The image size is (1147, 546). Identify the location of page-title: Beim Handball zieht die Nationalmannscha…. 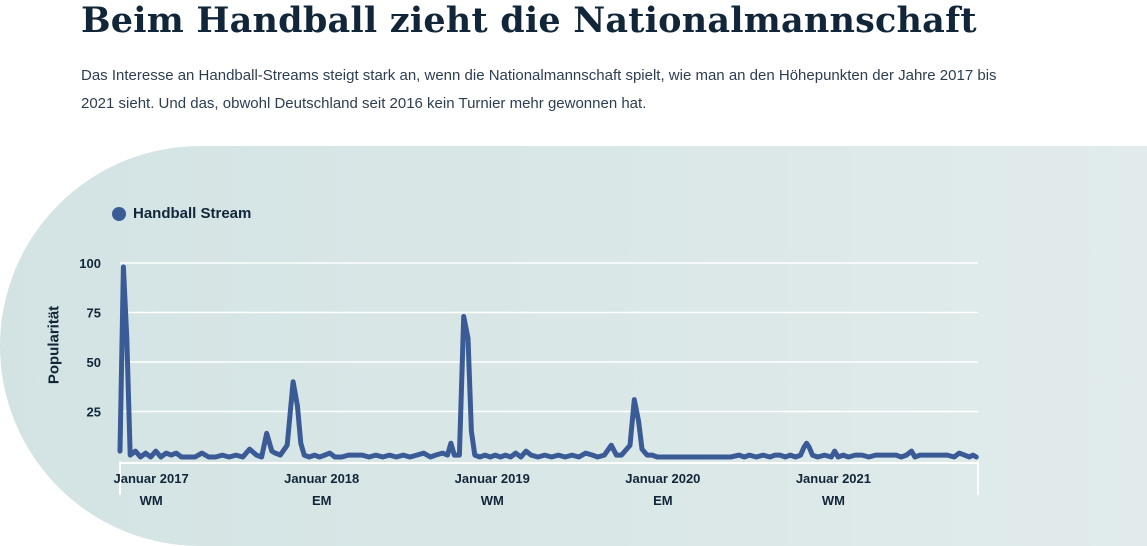
(529, 20).